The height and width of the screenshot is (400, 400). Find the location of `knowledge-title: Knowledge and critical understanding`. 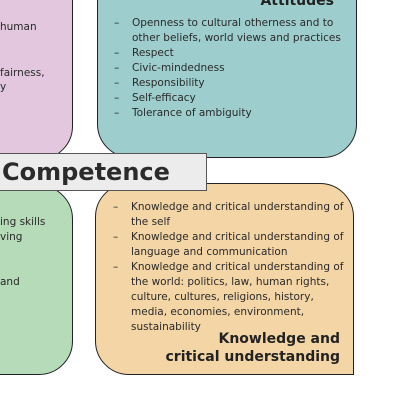

knowledge-title: Knowledge and critical understanding is located at coordinates (252, 348).